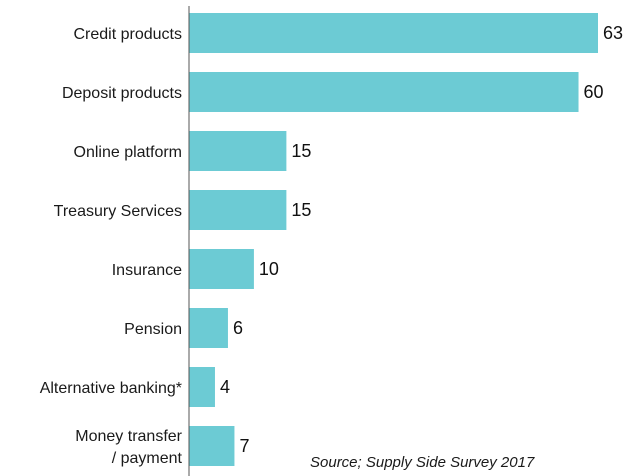 This screenshot has height=476, width=630. What do you see at coordinates (118, 211) in the screenshot?
I see `category-label-treasury-services: Treasury Services` at bounding box center [118, 211].